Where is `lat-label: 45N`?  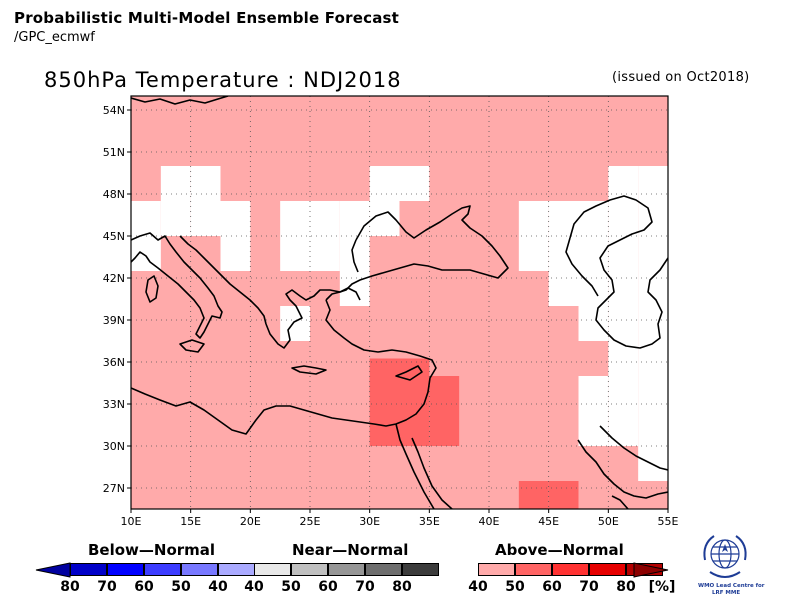
lat-label: 45N is located at coordinates (114, 236).